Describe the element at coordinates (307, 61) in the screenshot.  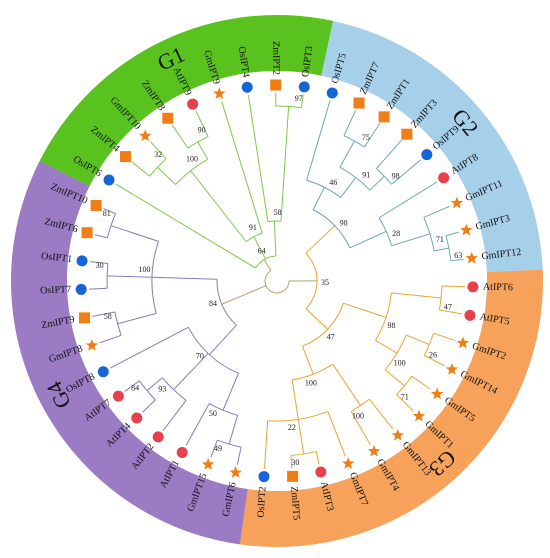
I see `leaf-label: OsIPT3` at that location.